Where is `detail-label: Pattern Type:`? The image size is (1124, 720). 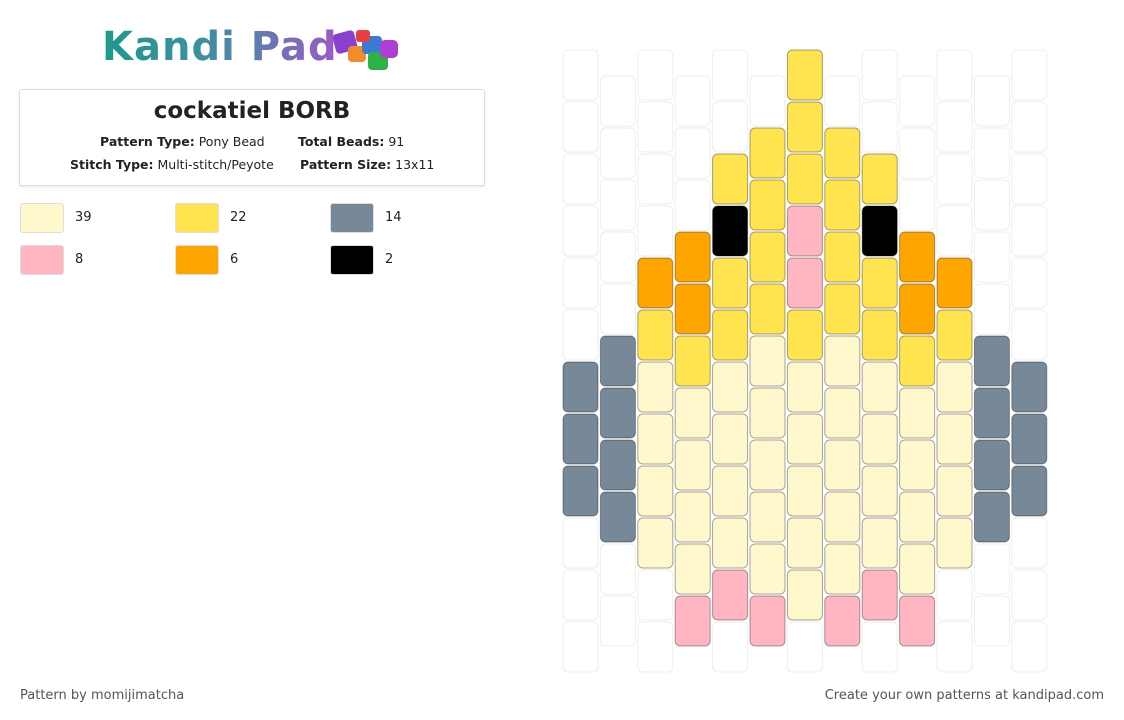
detail-label: Pattern Type: is located at coordinates (147, 141).